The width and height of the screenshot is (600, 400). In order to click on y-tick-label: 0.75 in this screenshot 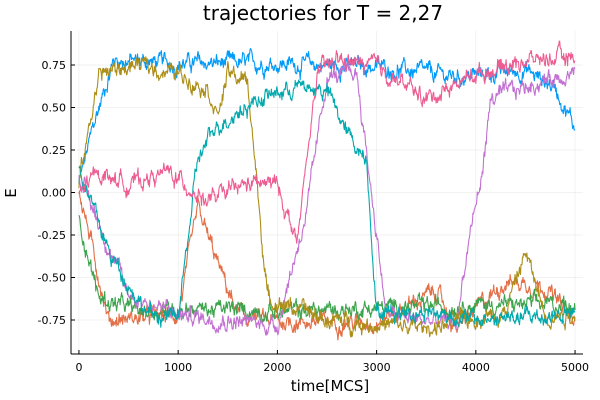, I will do `click(54, 65)`.